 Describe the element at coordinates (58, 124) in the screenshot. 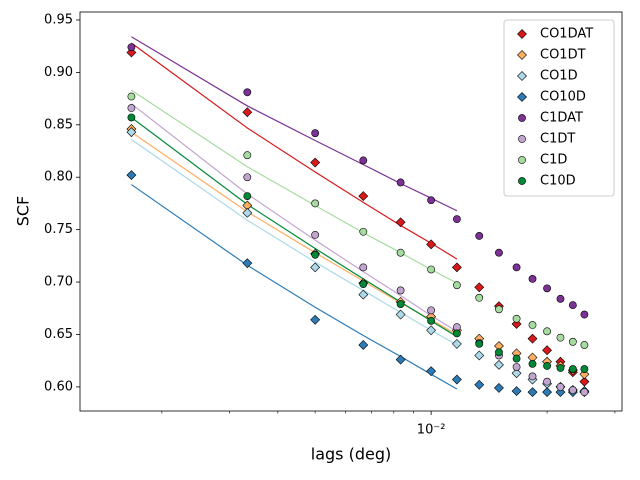

I see `y-tick-label: 0.85` at that location.